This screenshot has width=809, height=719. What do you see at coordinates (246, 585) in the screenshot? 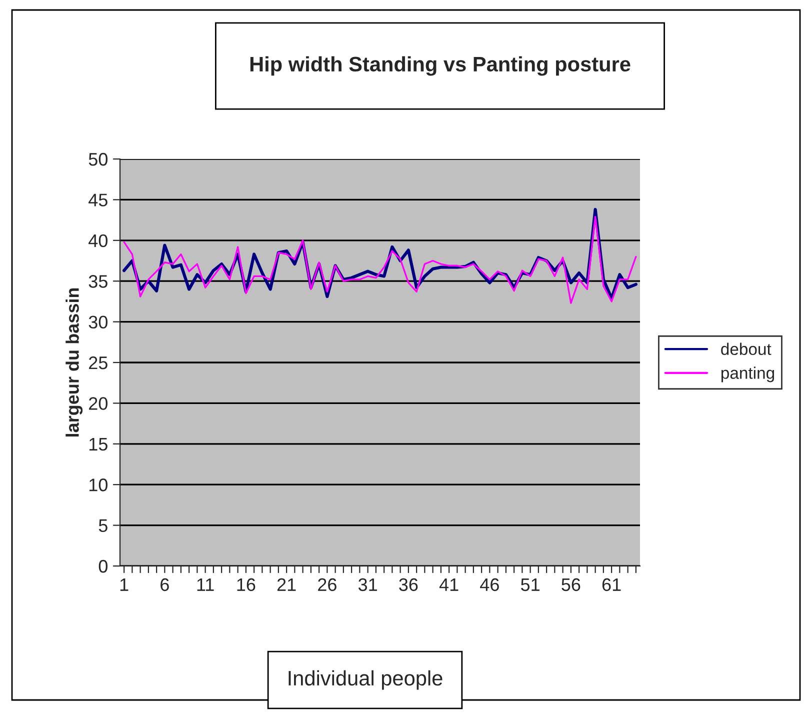
I see `x-tick-label: 16` at bounding box center [246, 585].